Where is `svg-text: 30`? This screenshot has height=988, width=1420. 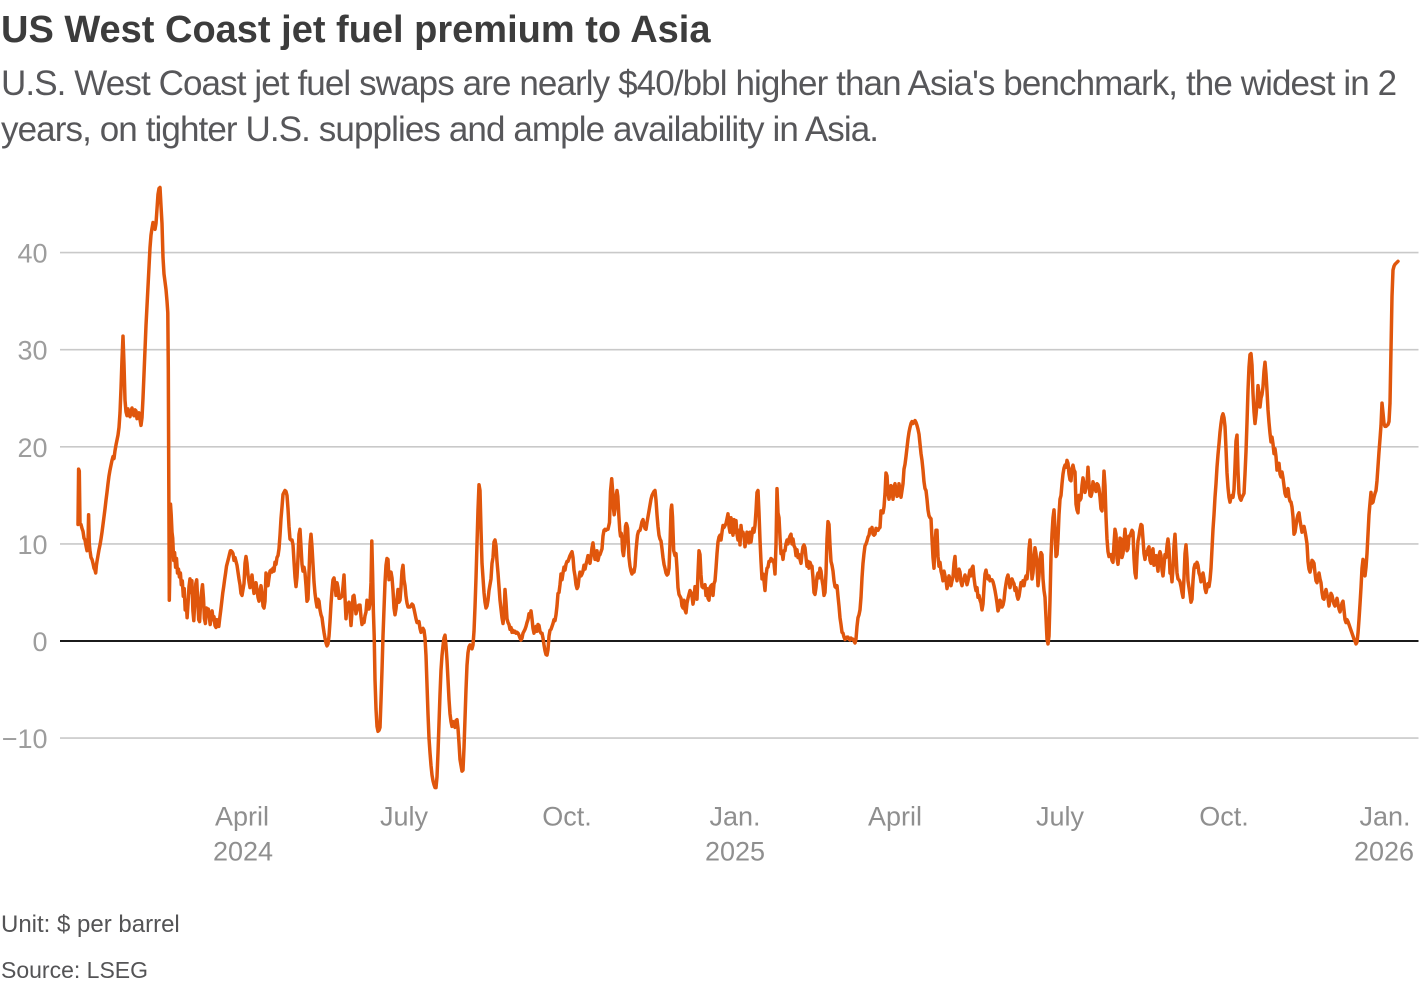
svg-text: 30 is located at coordinates (32, 351).